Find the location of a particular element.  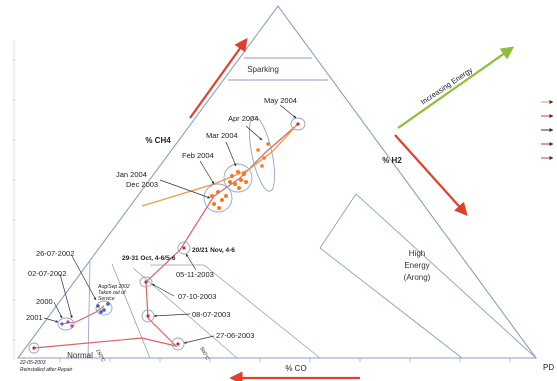

left-axis-ticks is located at coordinates (14, 200).